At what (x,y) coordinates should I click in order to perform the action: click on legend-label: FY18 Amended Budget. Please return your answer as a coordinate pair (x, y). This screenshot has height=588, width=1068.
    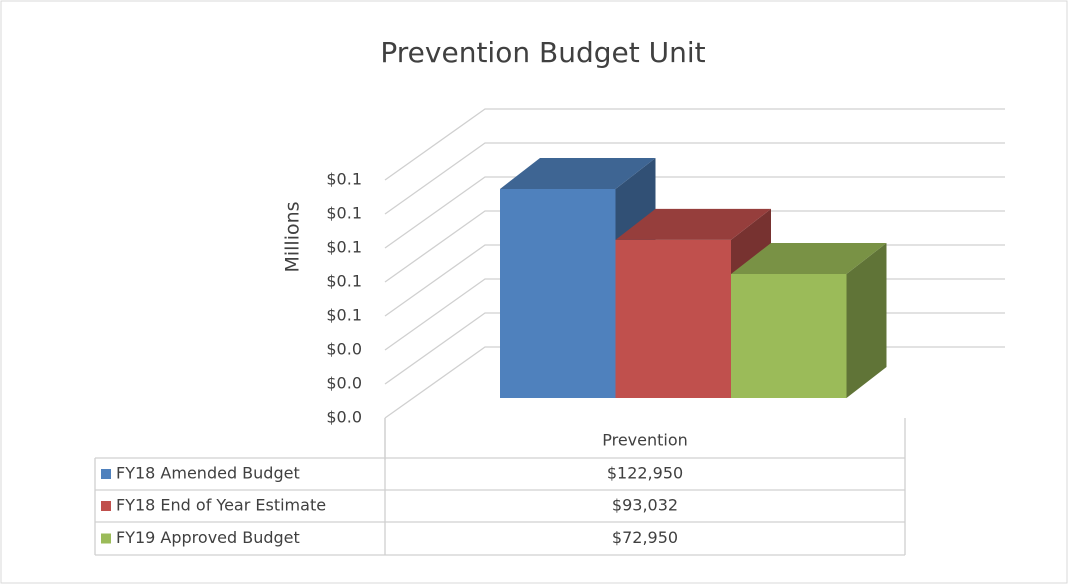
    Looking at the image, I should click on (208, 473).